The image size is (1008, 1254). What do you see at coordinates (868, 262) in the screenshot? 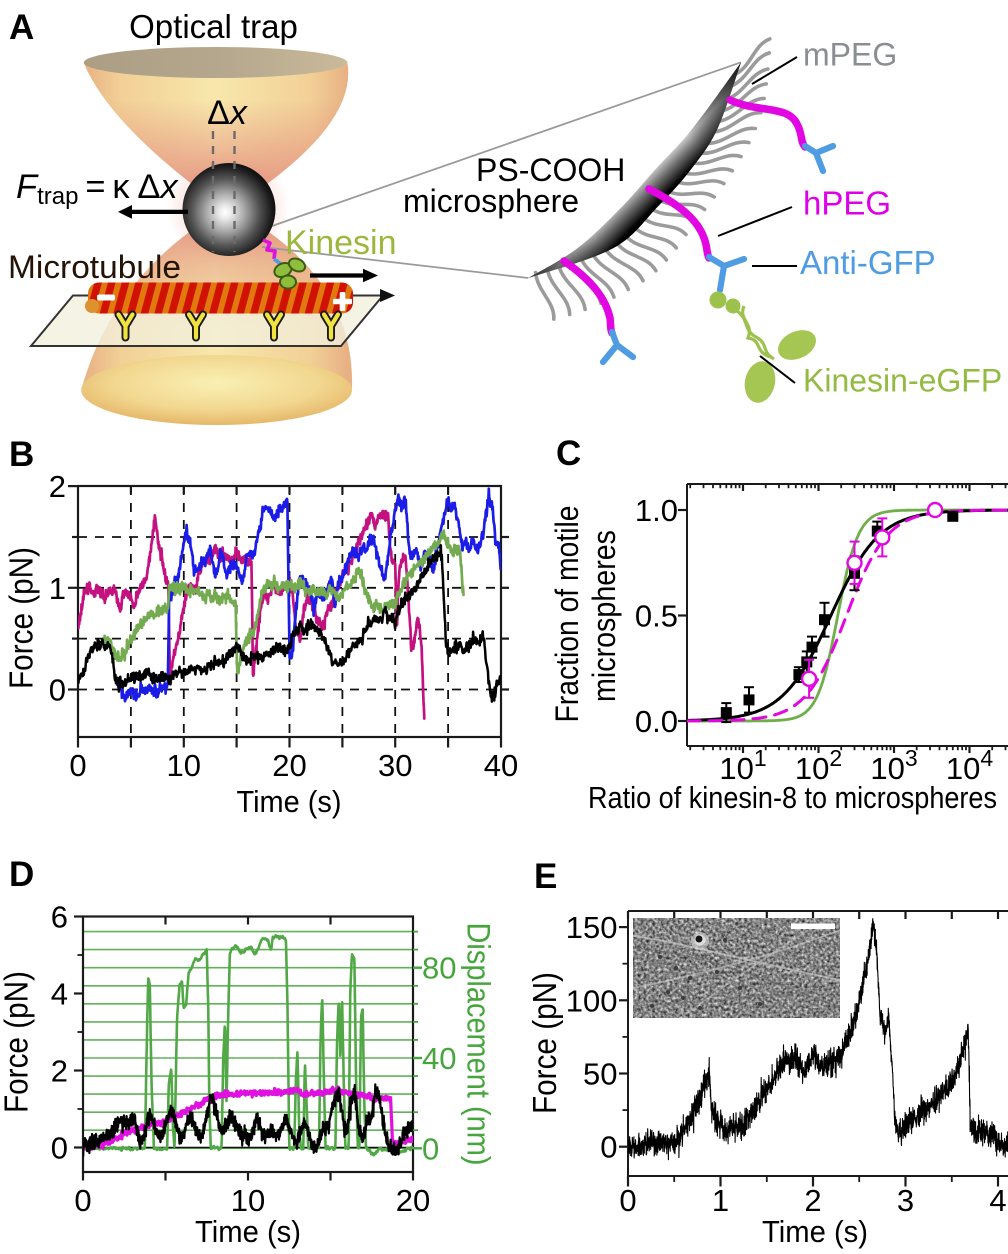
I see `svg-text: Anti-GFP` at bounding box center [868, 262].